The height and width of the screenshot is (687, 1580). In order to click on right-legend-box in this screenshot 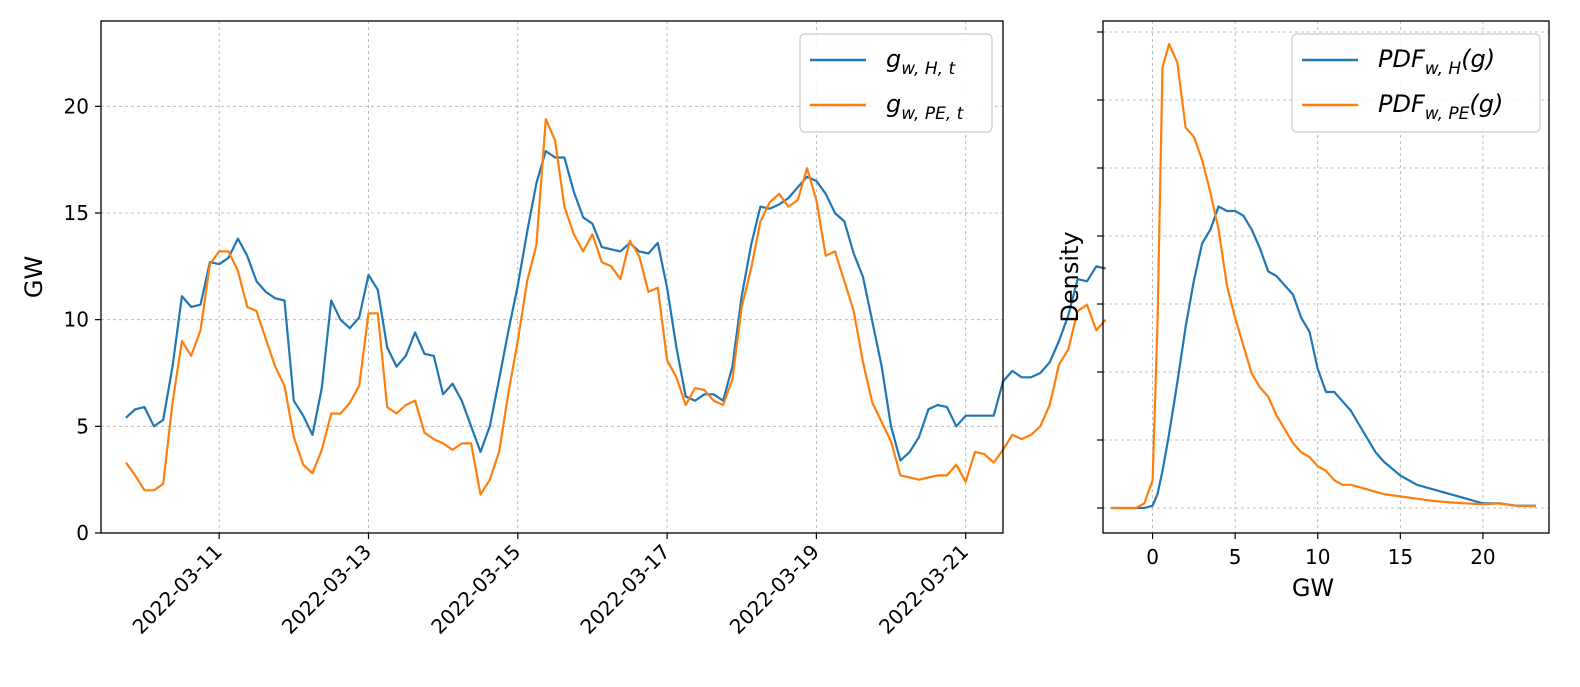, I will do `click(1416, 83)`.